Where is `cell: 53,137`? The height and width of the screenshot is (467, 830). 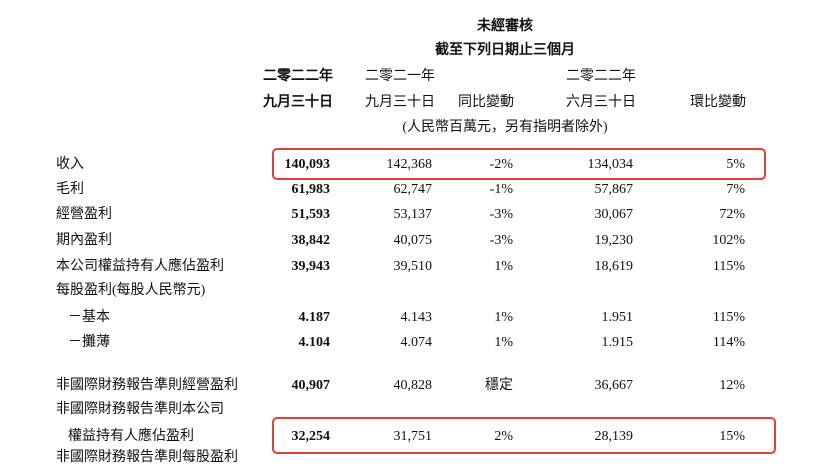
cell: 53,137 is located at coordinates (413, 214).